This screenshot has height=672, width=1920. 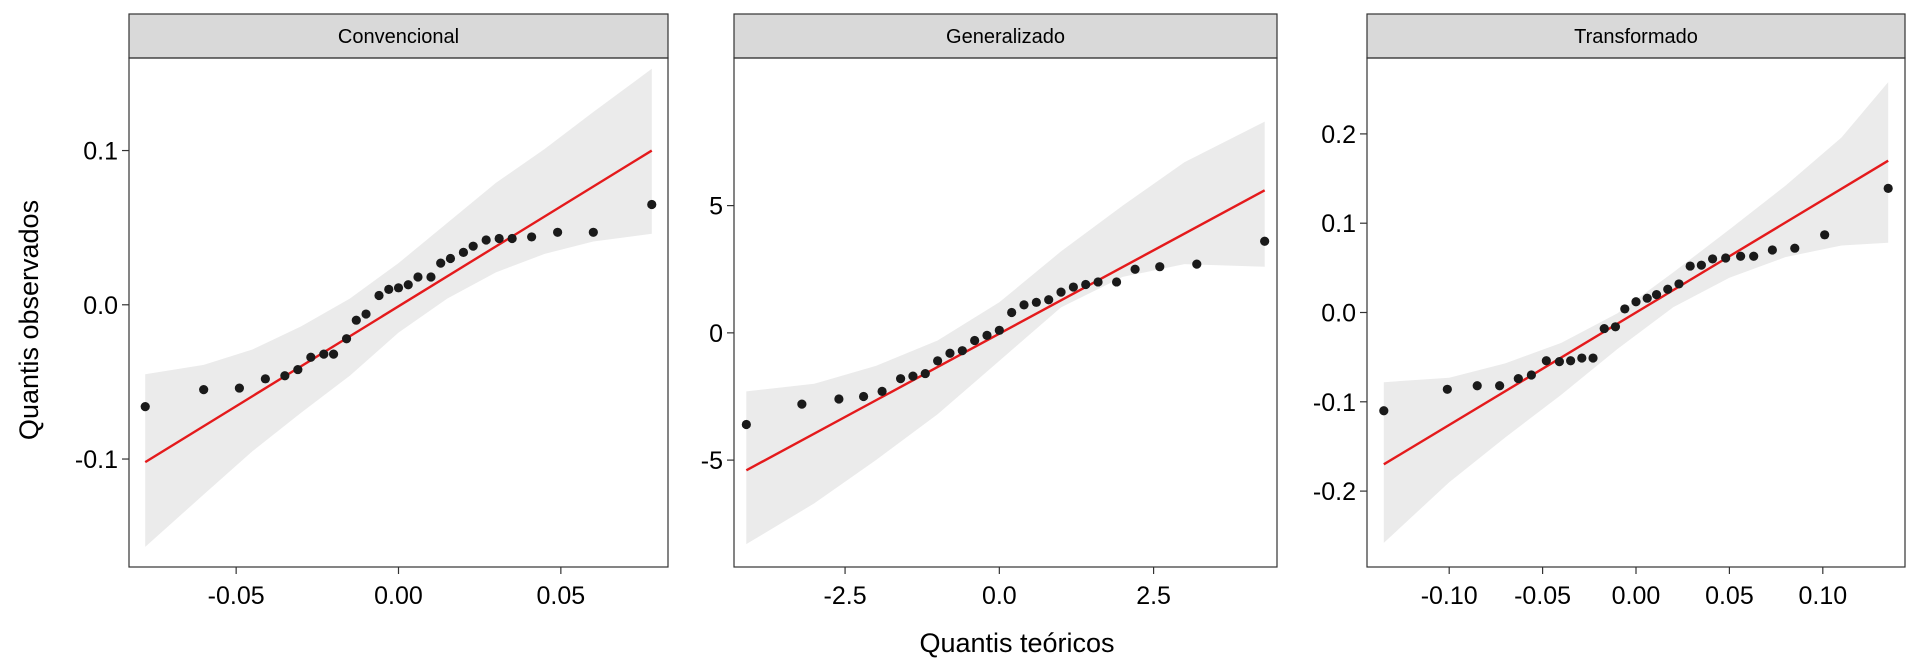 I want to click on y-tick-label: -0.2, so click(x=1334, y=492).